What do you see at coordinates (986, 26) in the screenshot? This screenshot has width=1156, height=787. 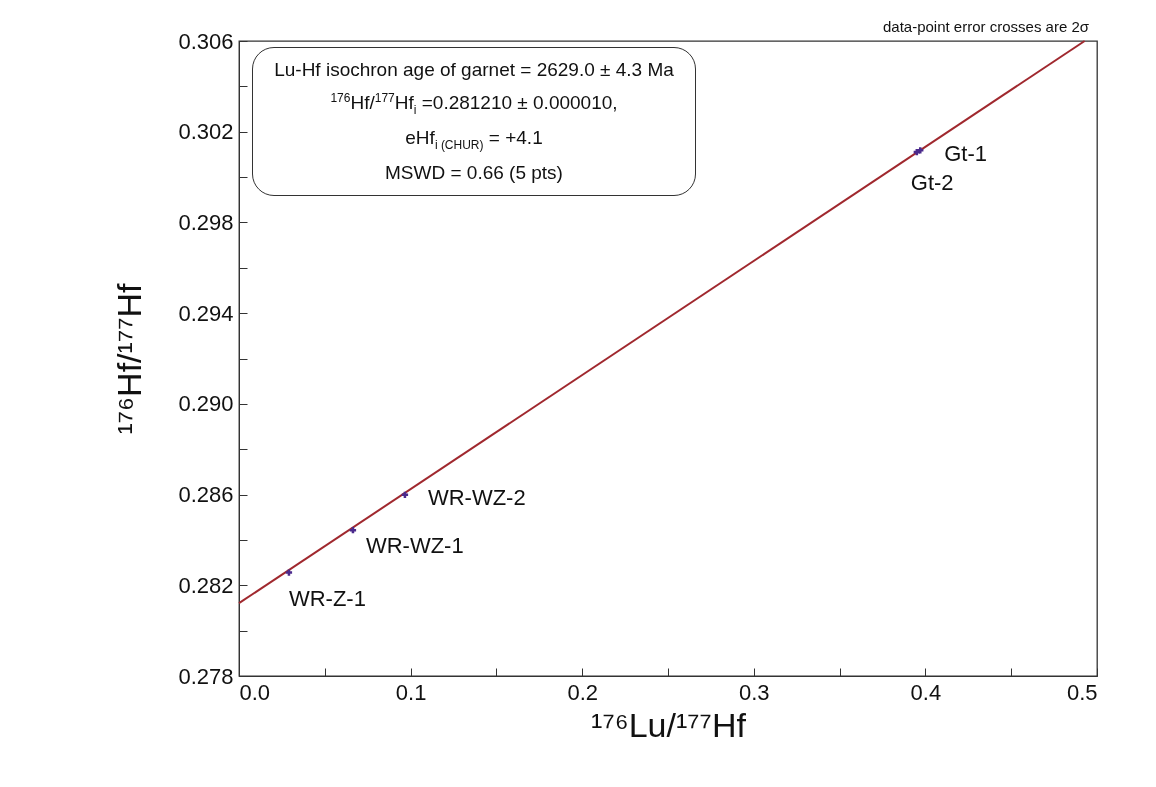 I see `text: data-point error crosses are 2σ` at bounding box center [986, 26].